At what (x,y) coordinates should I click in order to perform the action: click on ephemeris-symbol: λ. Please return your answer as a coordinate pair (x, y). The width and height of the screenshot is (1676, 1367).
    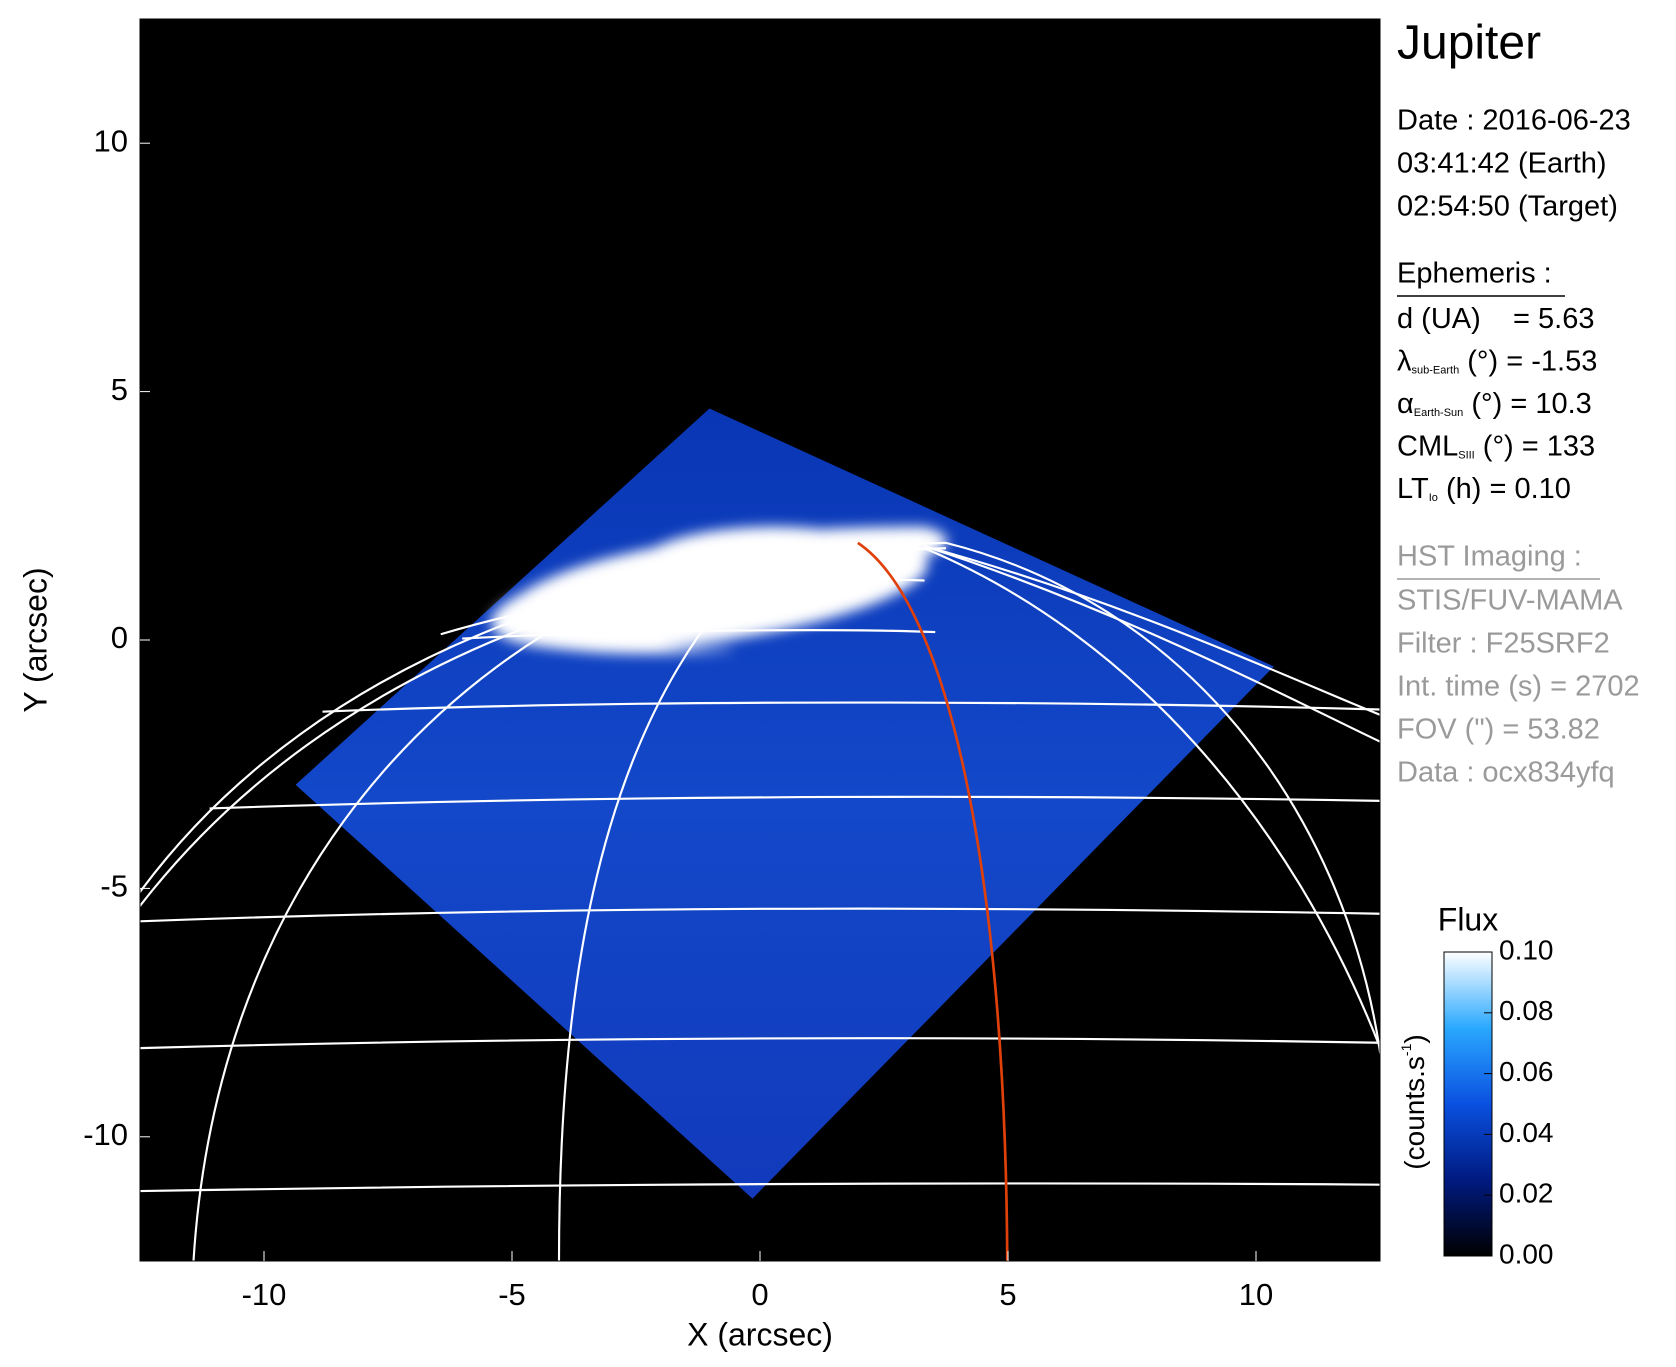
    Looking at the image, I should click on (1404, 361).